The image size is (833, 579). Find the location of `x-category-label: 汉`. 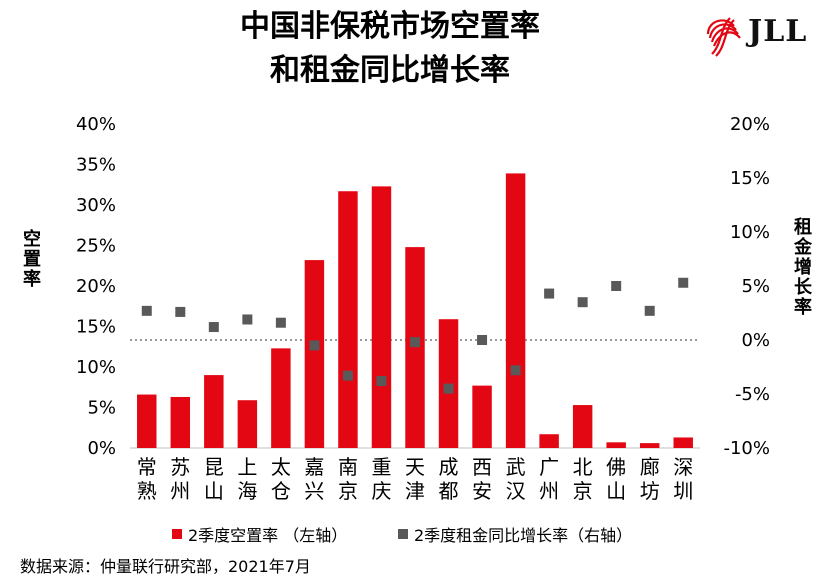

x-category-label: 汉 is located at coordinates (516, 491).